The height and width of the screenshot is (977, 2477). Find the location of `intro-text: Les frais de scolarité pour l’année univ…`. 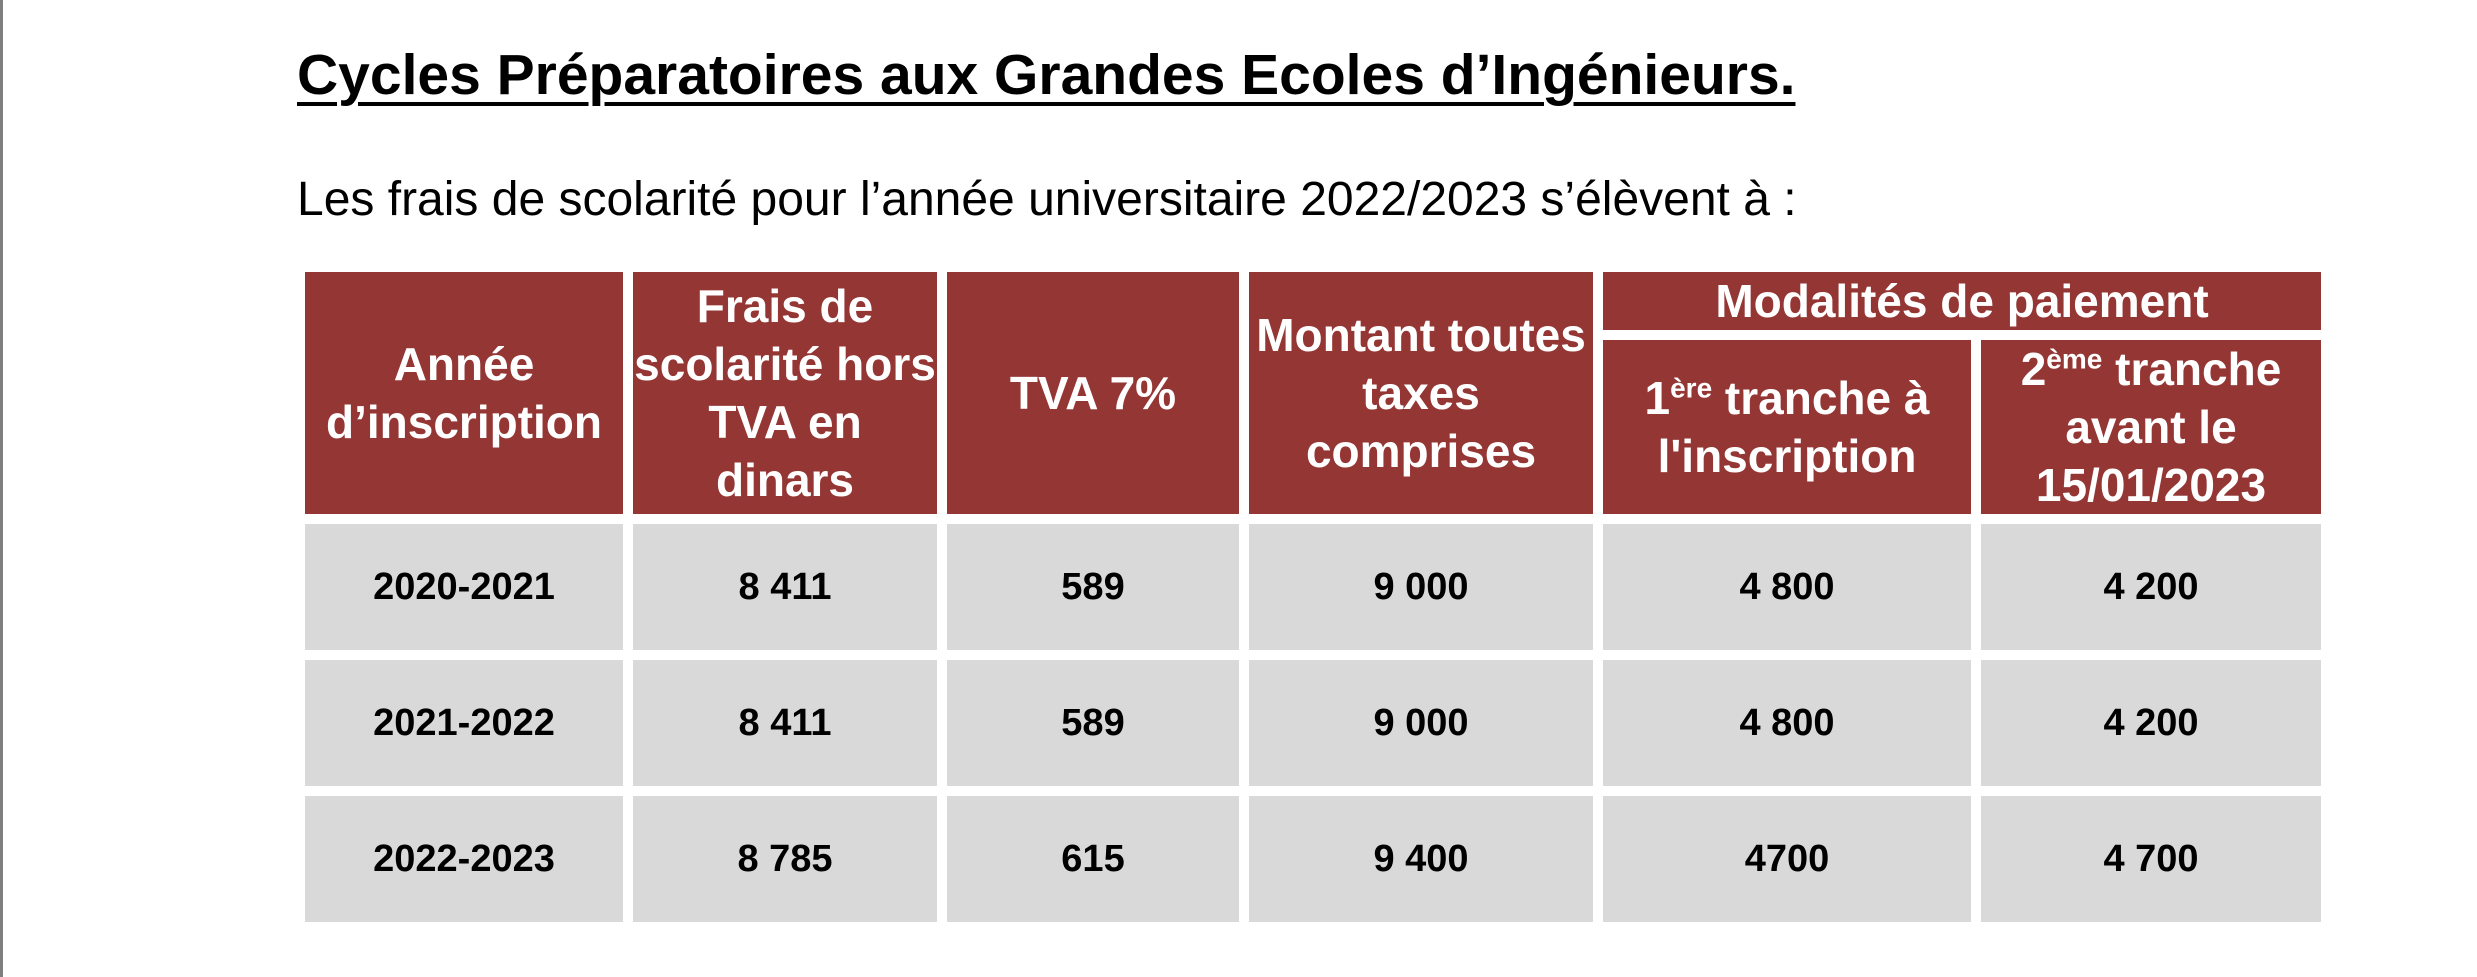

intro-text: Les frais de scolarité pour l’année univ… is located at coordinates (1047, 199).